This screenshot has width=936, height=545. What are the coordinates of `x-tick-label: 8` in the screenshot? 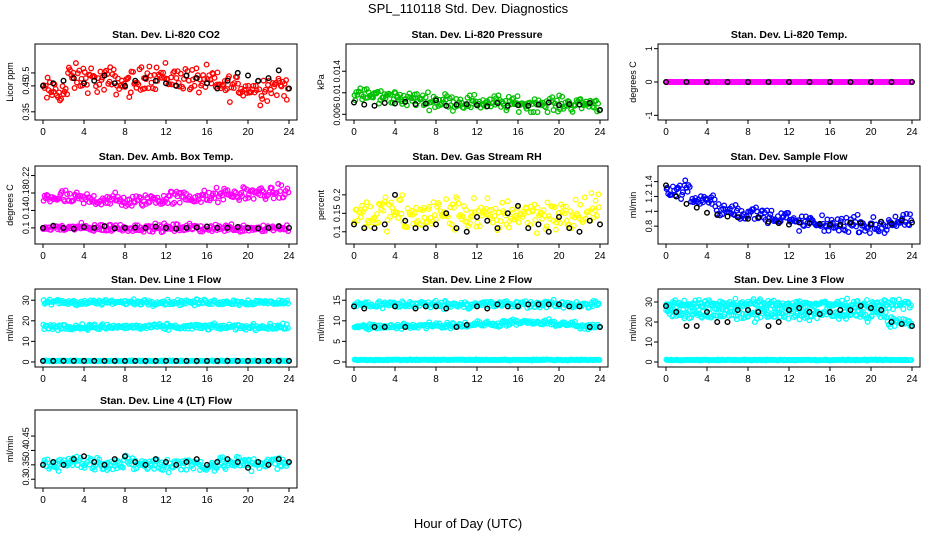 It's located at (748, 379).